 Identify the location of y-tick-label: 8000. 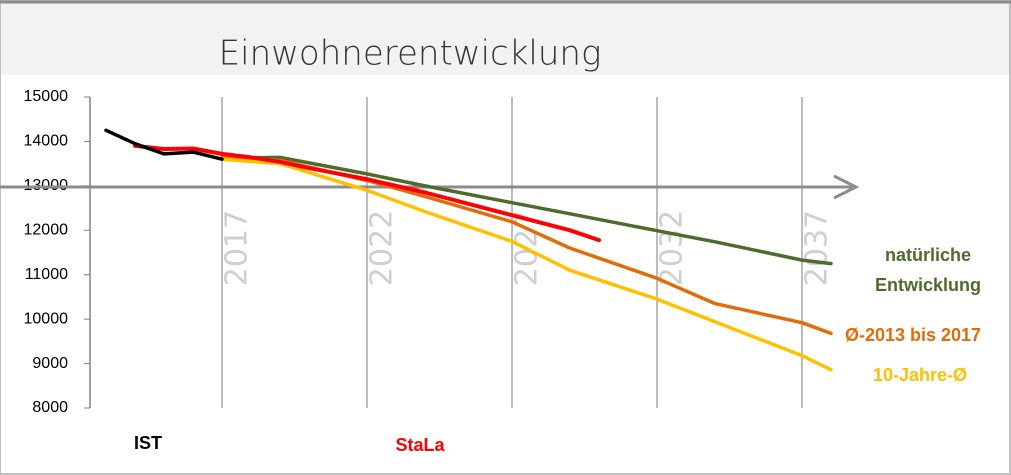
(50, 407).